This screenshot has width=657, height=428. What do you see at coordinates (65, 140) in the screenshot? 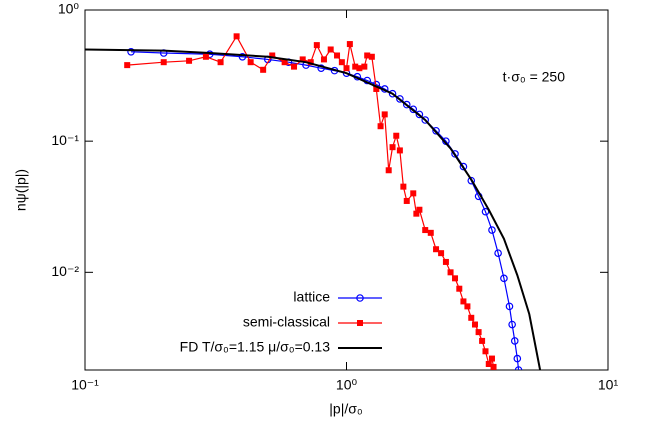
I see `y-tick-label: 10⁻¹` at bounding box center [65, 140].